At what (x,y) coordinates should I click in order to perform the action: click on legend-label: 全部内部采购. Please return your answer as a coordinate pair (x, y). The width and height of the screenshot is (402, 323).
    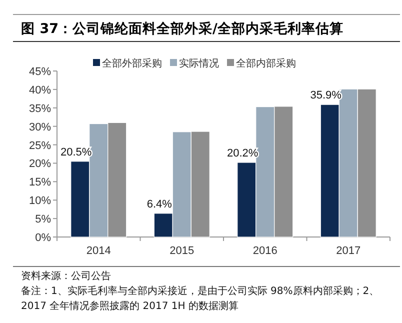
    Looking at the image, I should click on (266, 64).